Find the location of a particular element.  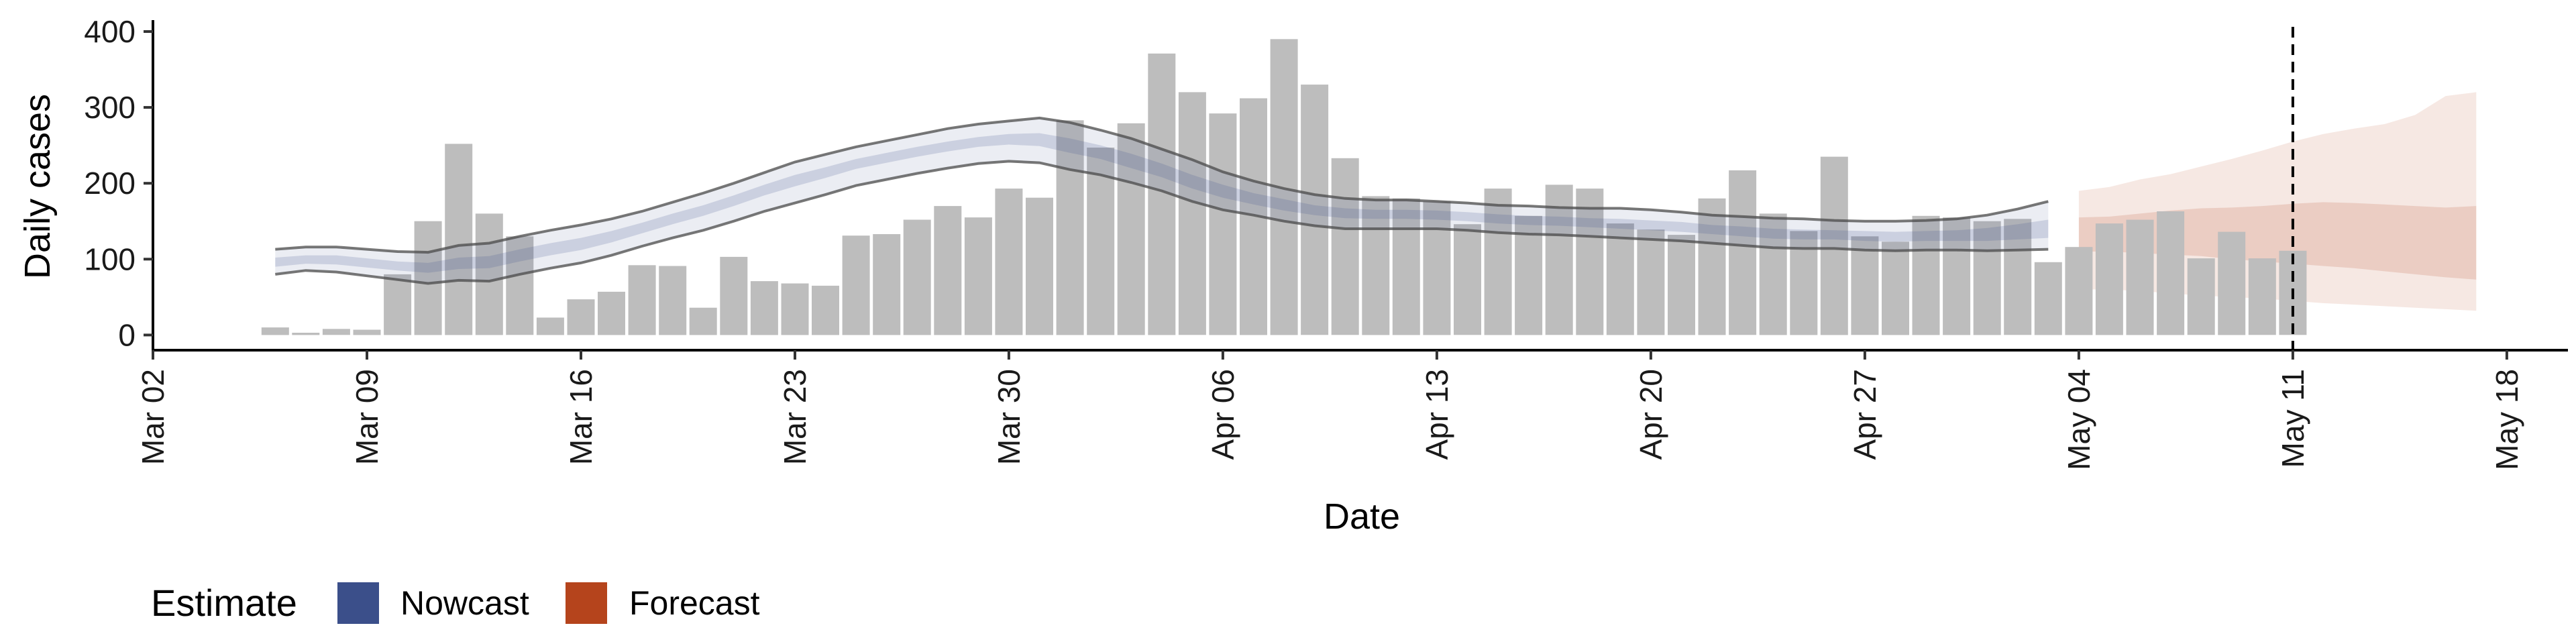

x-tick-label: Mar 23 is located at coordinates (794, 417).